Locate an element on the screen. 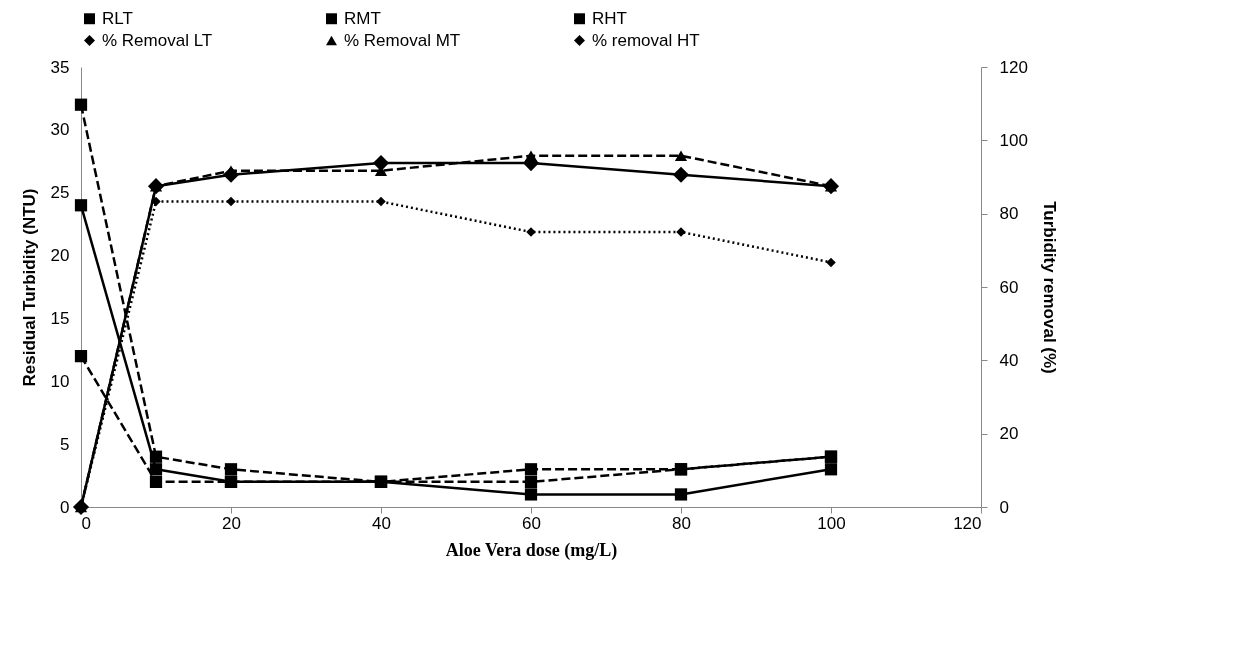 This screenshot has width=1246, height=650. y-tick-label: 30 is located at coordinates (60, 130).